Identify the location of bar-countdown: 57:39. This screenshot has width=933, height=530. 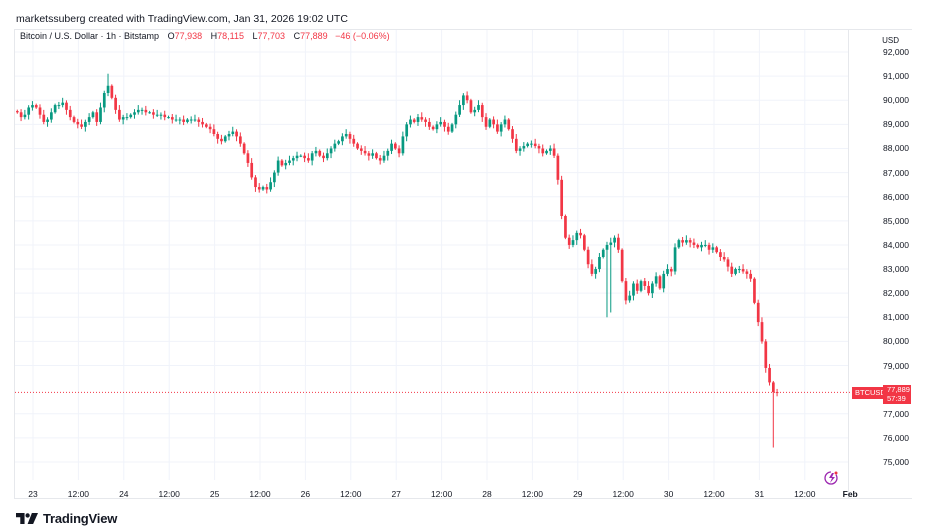
(896, 398).